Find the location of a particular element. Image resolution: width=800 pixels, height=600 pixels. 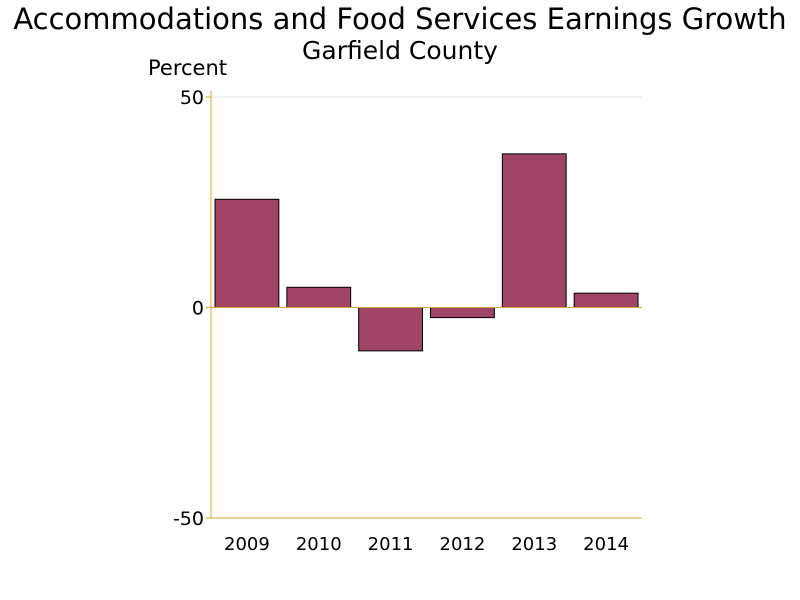

x-tick-label-2010: 2010 is located at coordinates (319, 544).